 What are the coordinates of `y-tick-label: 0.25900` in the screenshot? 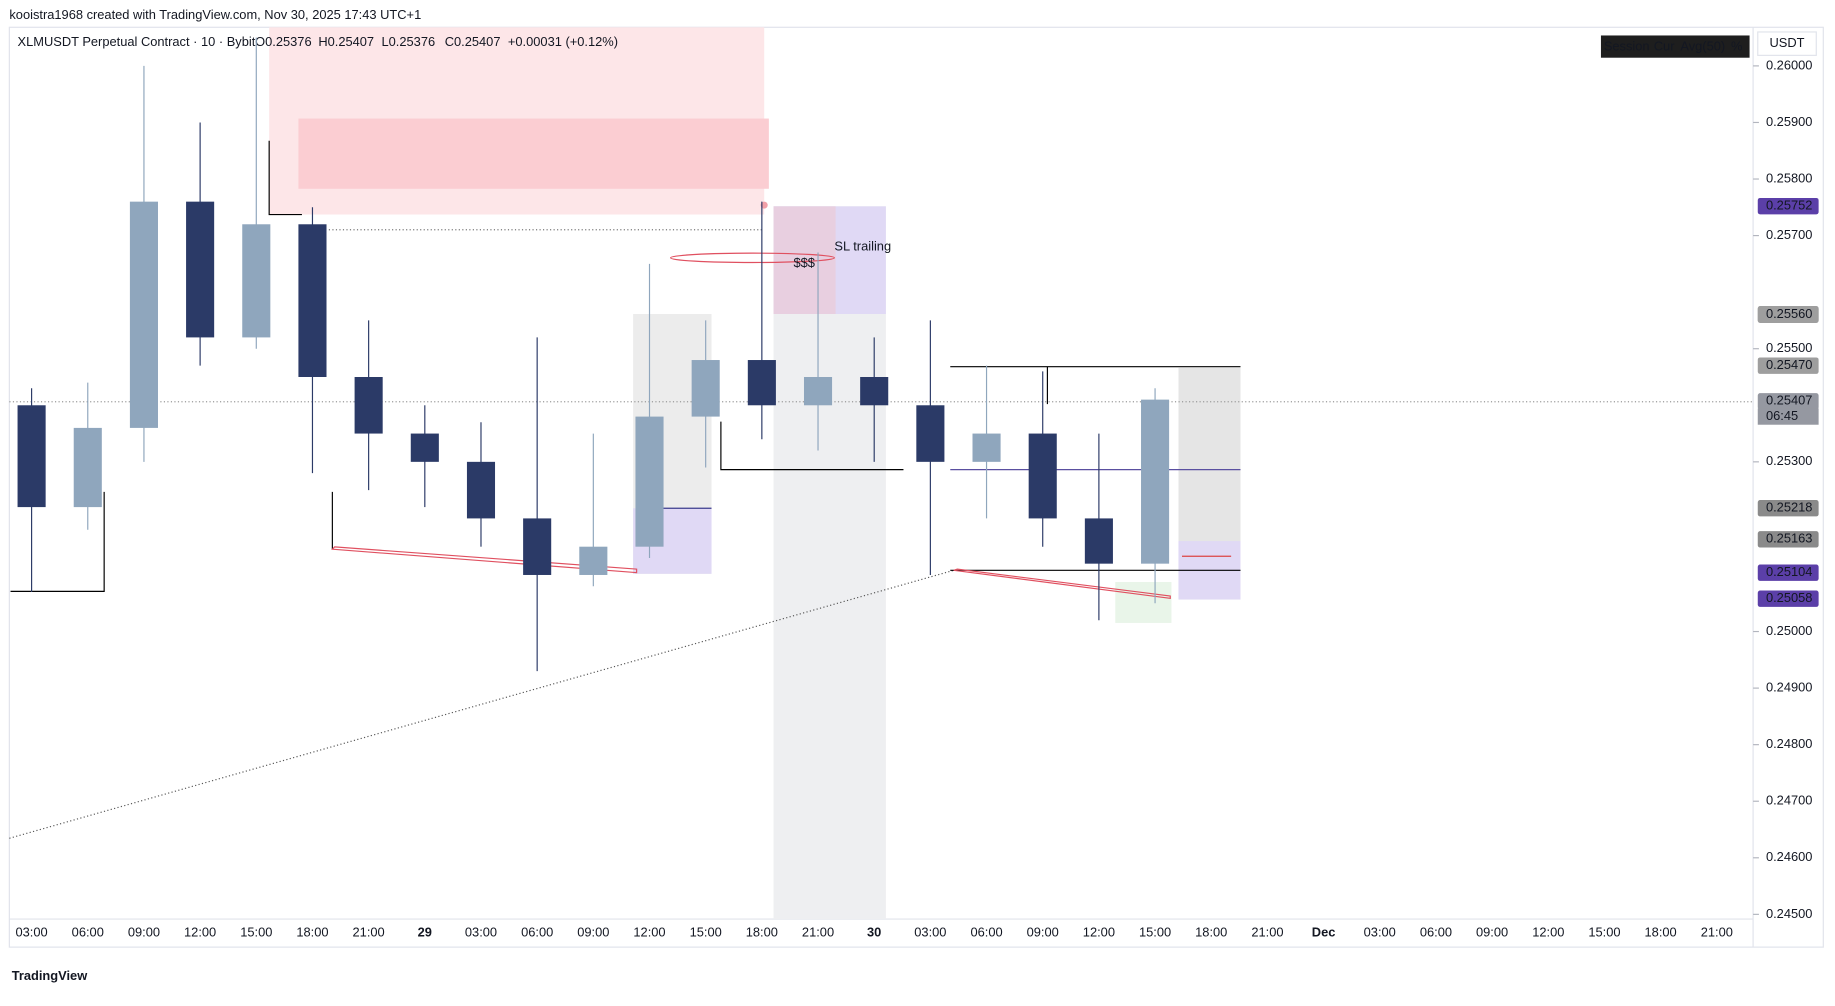 It's located at (1789, 121).